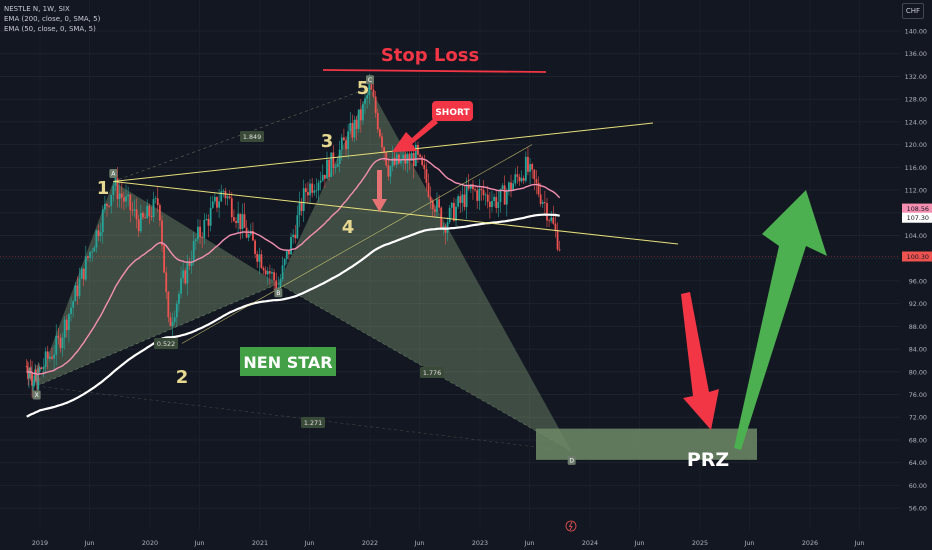  I want to click on trendline-channel, so click(357, 244).